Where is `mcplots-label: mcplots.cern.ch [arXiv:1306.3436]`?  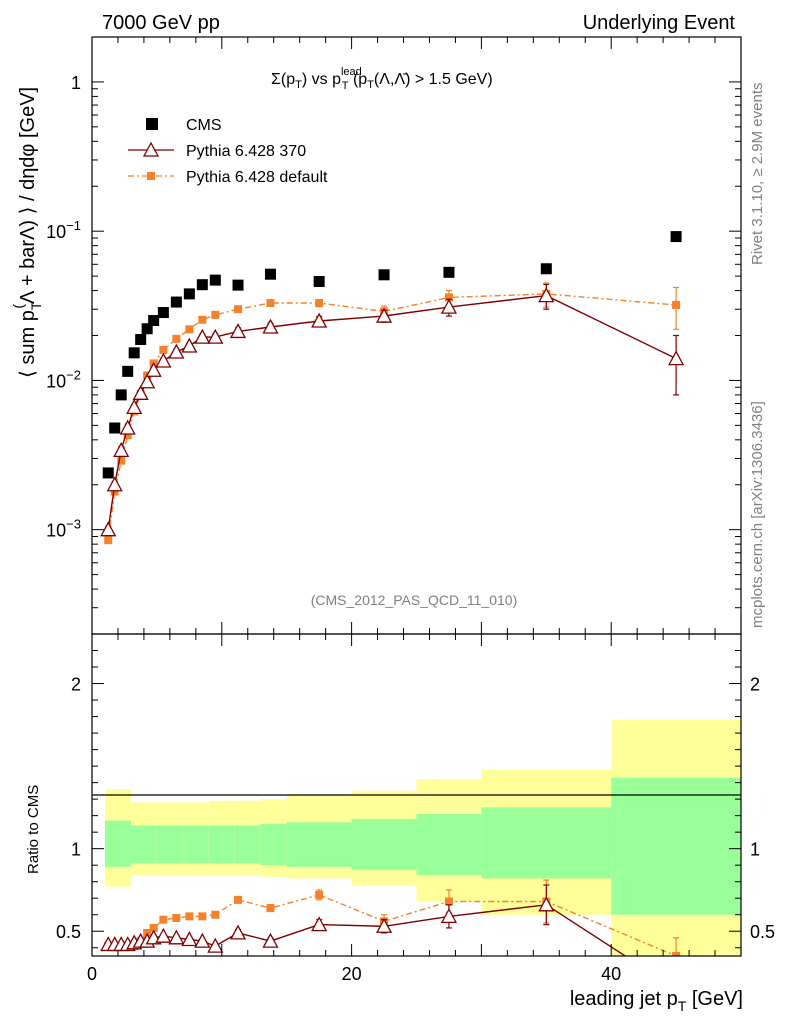 mcplots-label: mcplots.cern.ch [arXiv:1306.3436] is located at coordinates (757, 514).